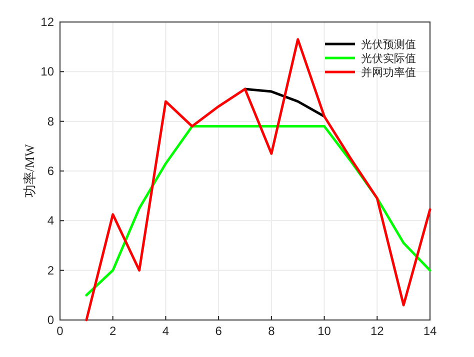  Describe the element at coordinates (113, 331) in the screenshot. I see `x-tick-label: 2` at that location.